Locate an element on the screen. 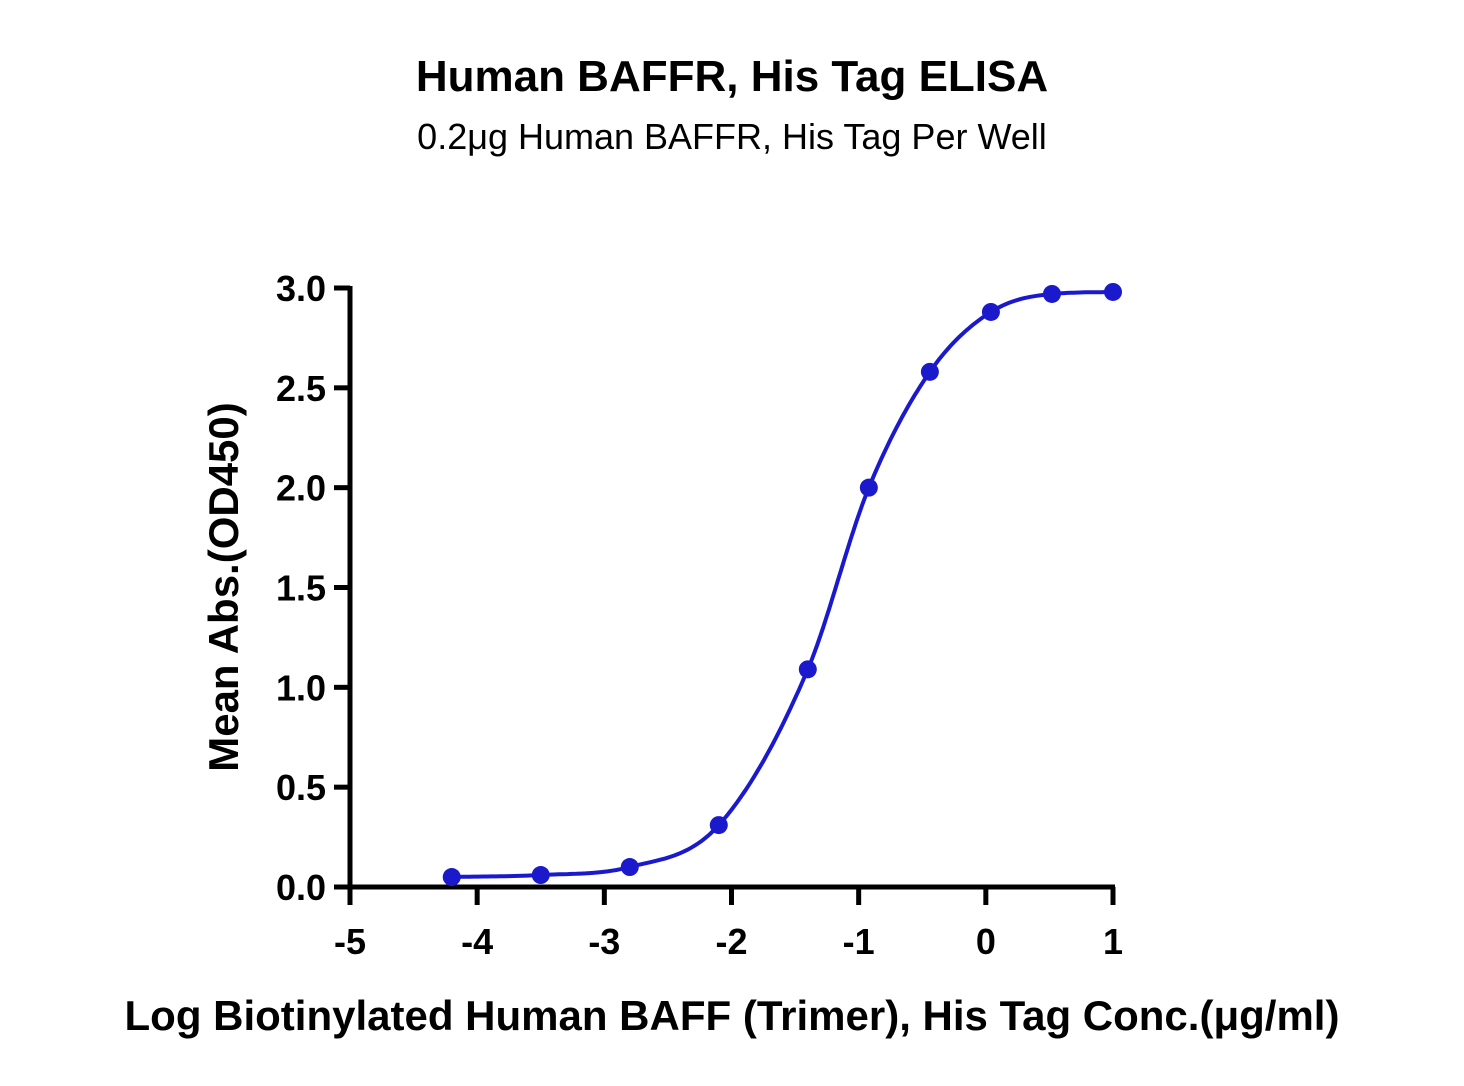 This screenshot has height=1086, width=1464. x-tick-label: -4 is located at coordinates (477, 941).